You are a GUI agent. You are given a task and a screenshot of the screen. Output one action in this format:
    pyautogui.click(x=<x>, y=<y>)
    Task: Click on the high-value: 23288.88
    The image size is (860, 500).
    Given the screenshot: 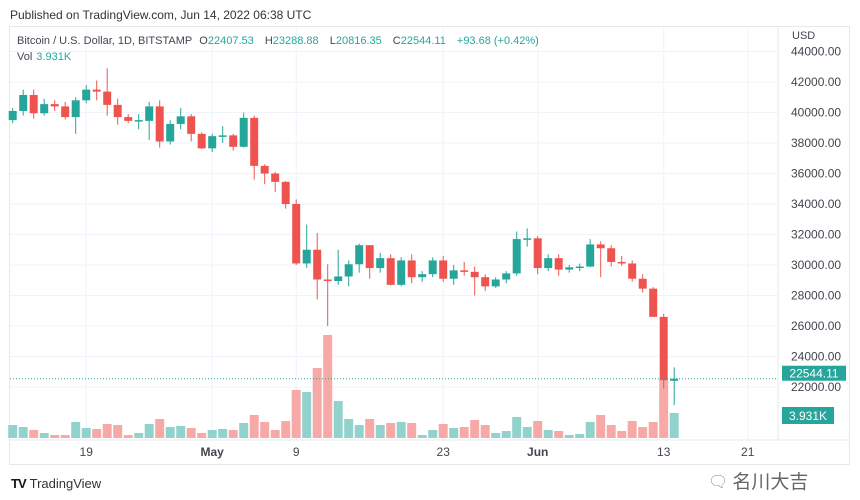 What is the action you would take?
    pyautogui.click(x=295, y=41)
    